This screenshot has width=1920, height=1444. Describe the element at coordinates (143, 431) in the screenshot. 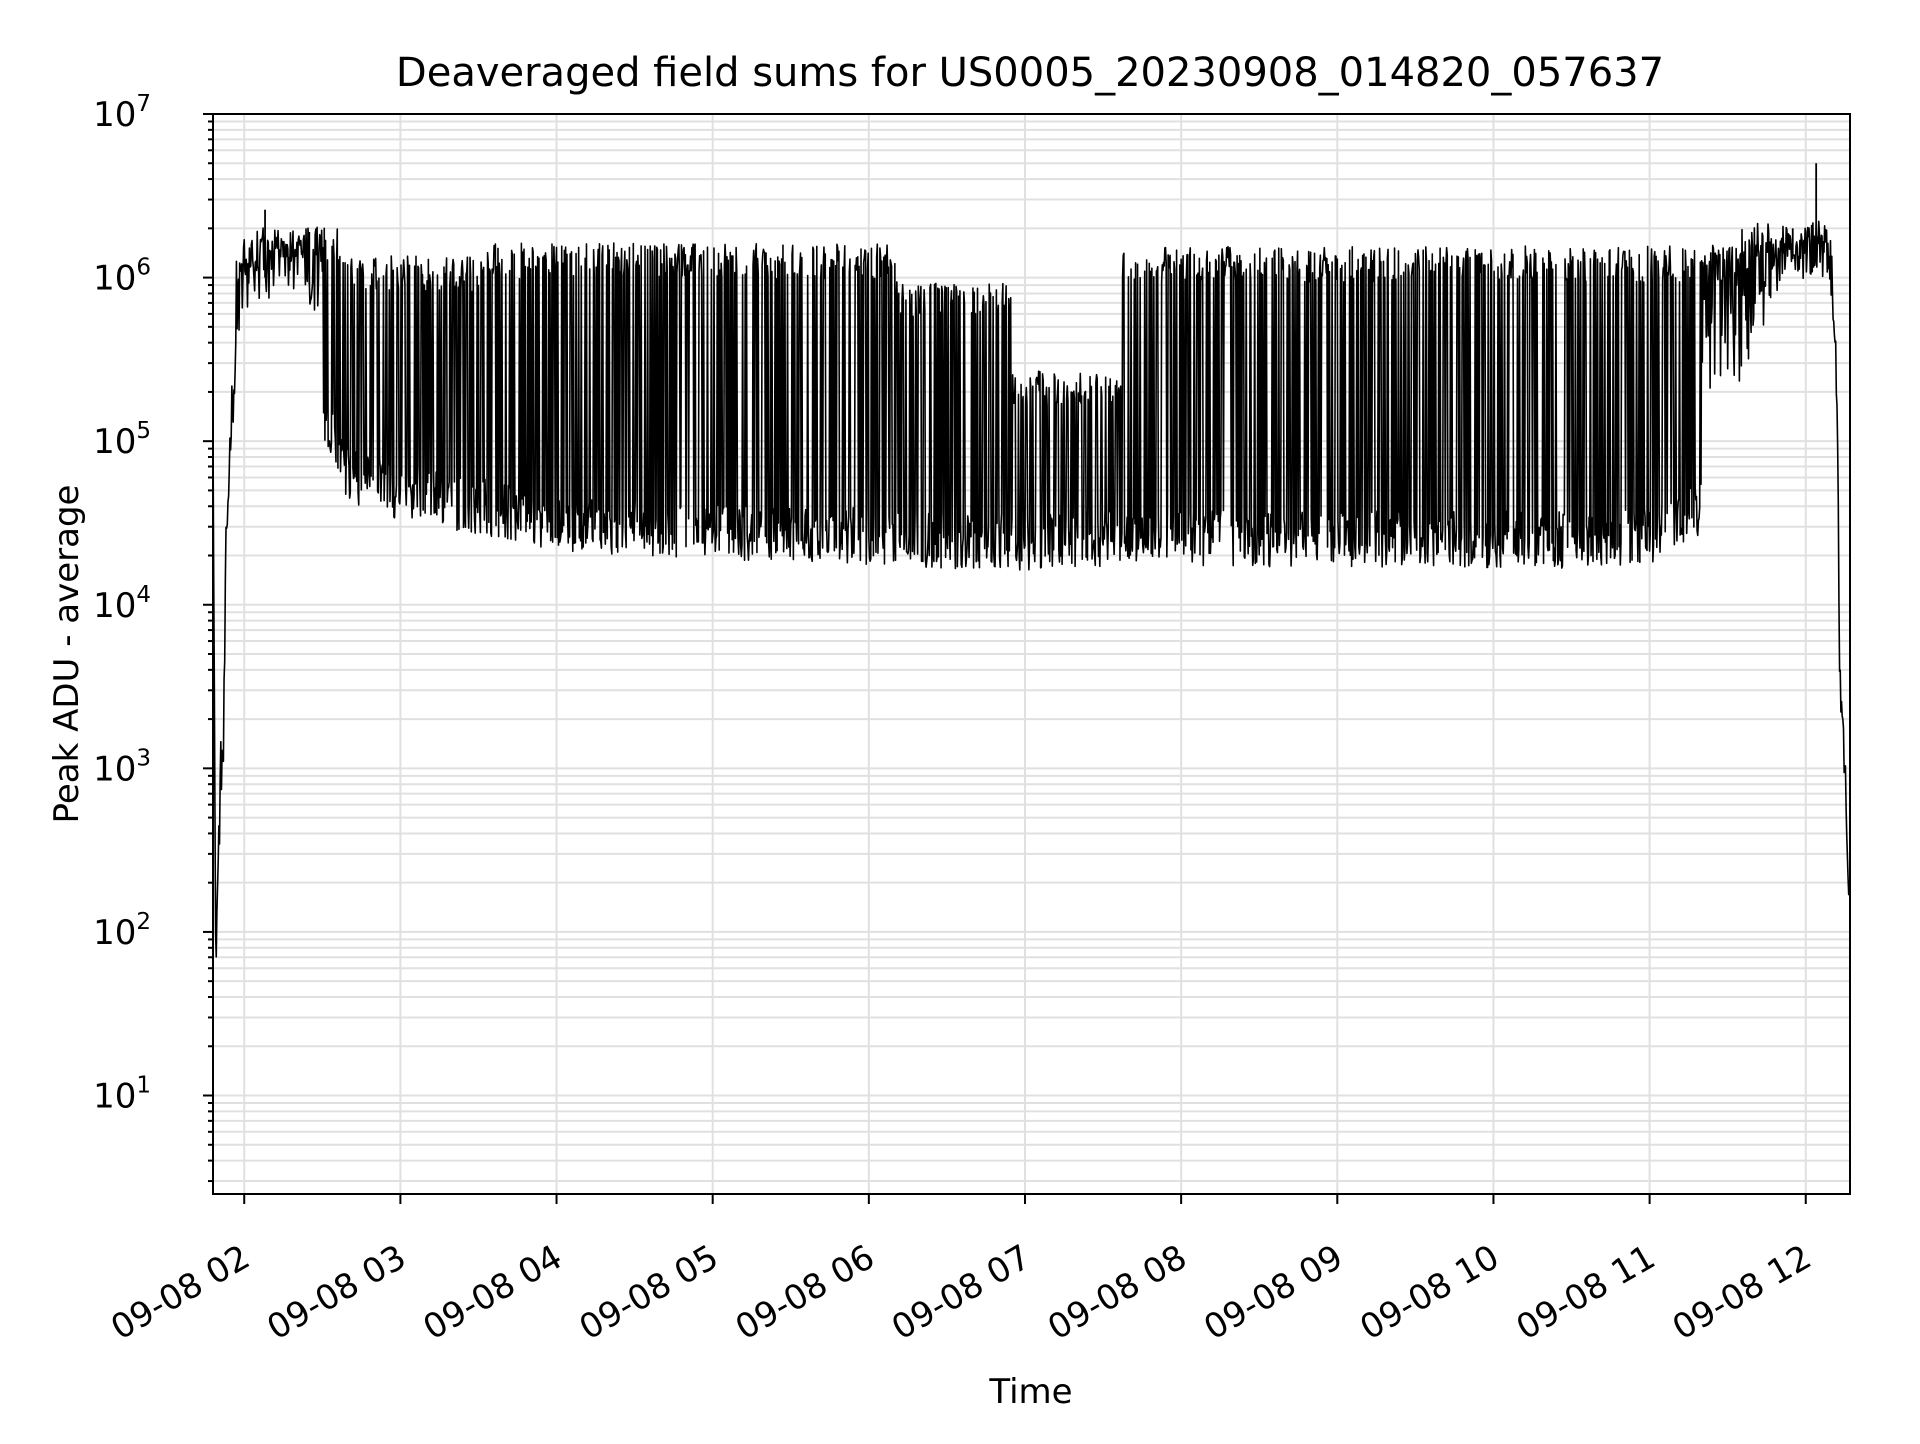

I see `y-tick-exponent: 5` at that location.